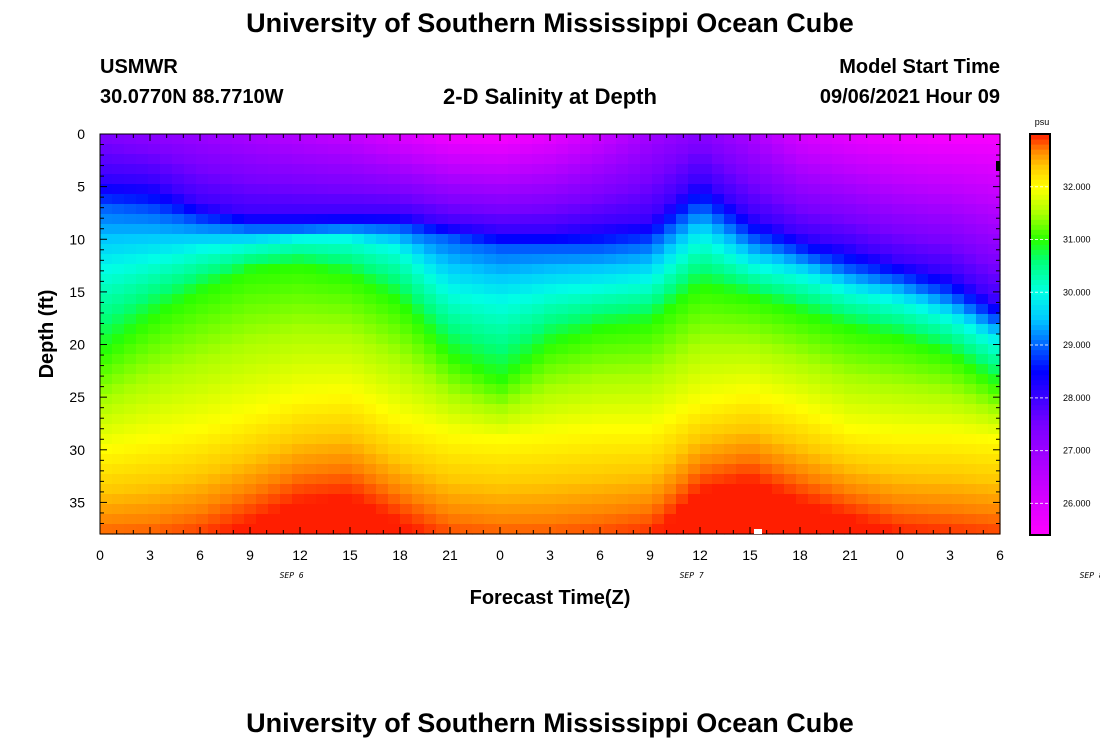 The width and height of the screenshot is (1100, 750). I want to click on station-name: USMWR, so click(139, 67).